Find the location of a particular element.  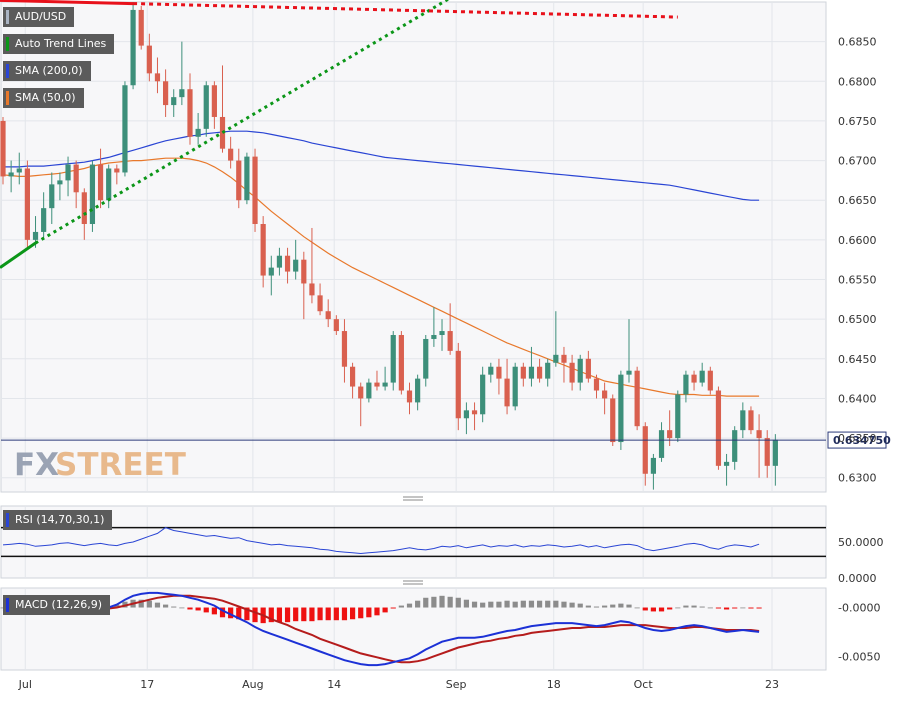

x-tick-label: 14 is located at coordinates (334, 684).